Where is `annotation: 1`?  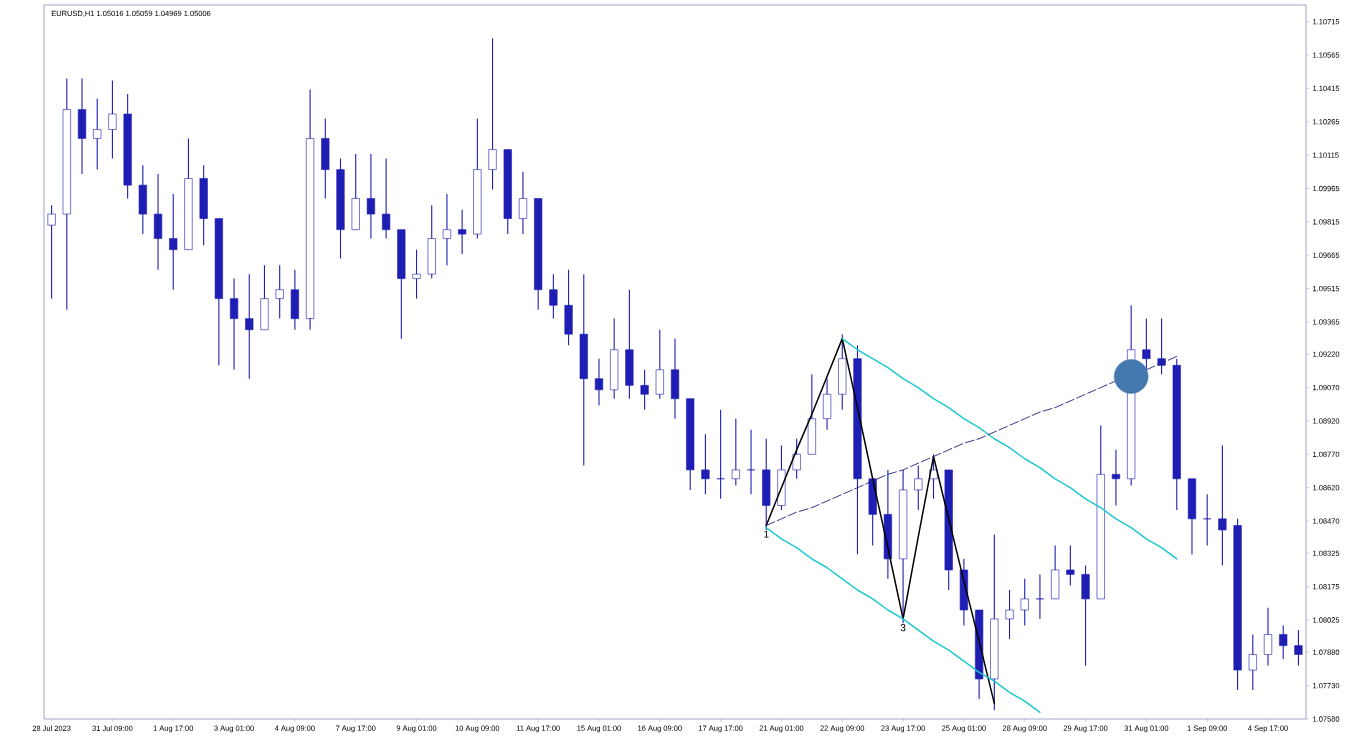 annotation: 1 is located at coordinates (766, 534).